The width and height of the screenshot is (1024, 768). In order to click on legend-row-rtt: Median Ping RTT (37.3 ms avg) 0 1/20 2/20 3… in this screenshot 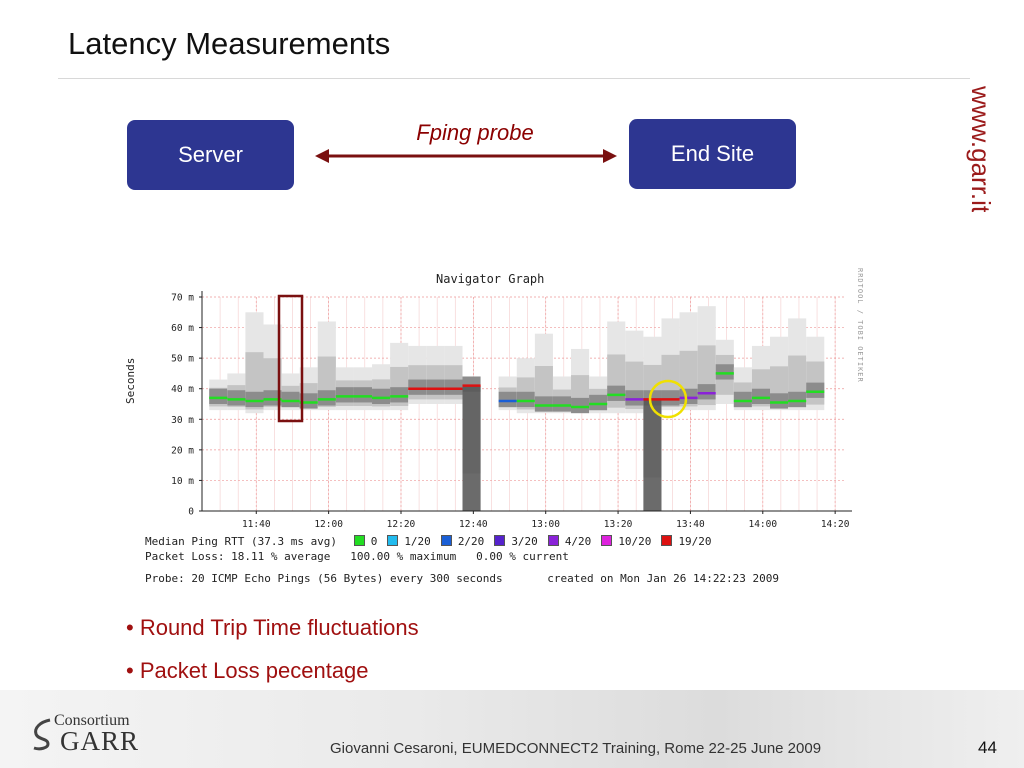, I will do `click(428, 541)`.